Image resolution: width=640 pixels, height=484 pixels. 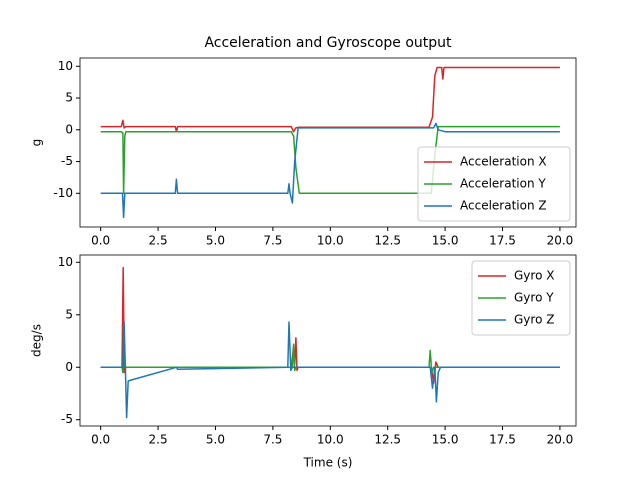 I want to click on legend-label: Acceleration Y, so click(x=503, y=184).